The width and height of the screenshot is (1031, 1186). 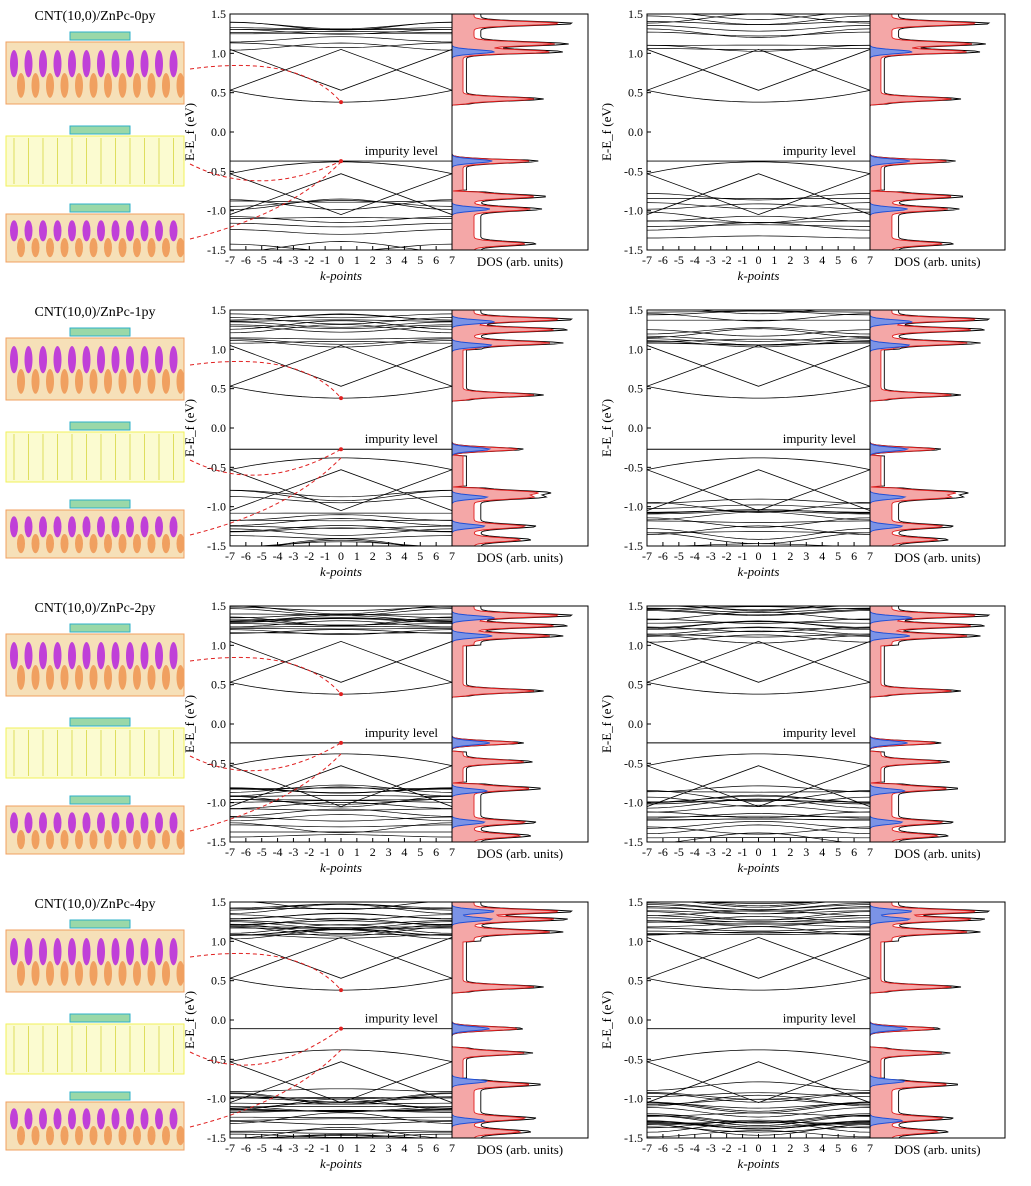 What do you see at coordinates (402, 438) in the screenshot?
I see `impurity-level-annotation: impurity level` at bounding box center [402, 438].